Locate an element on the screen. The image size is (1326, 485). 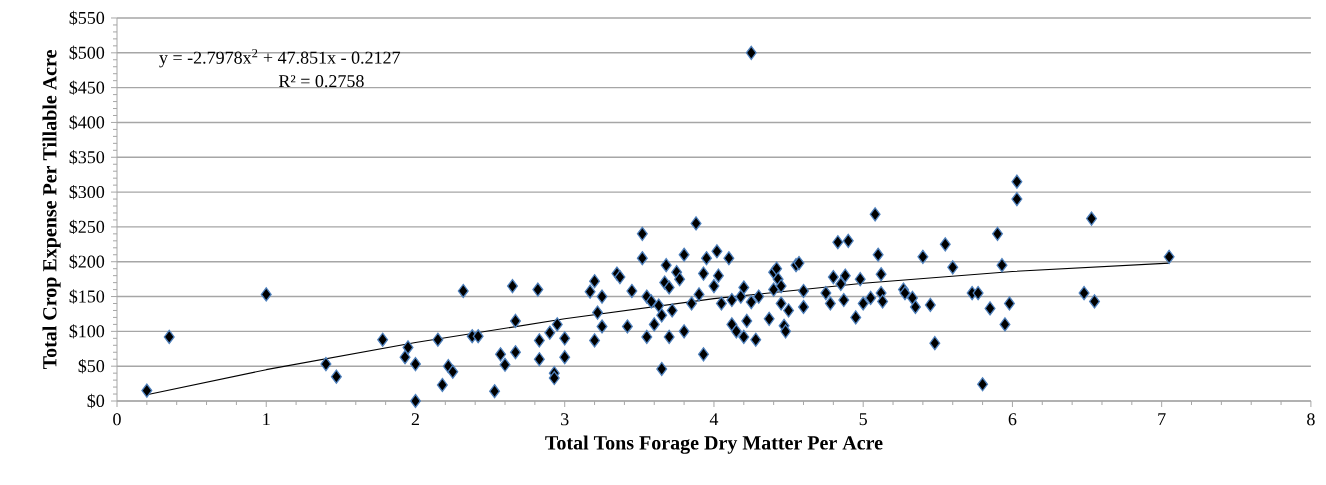
x-tick-label: 5 is located at coordinates (863, 419).